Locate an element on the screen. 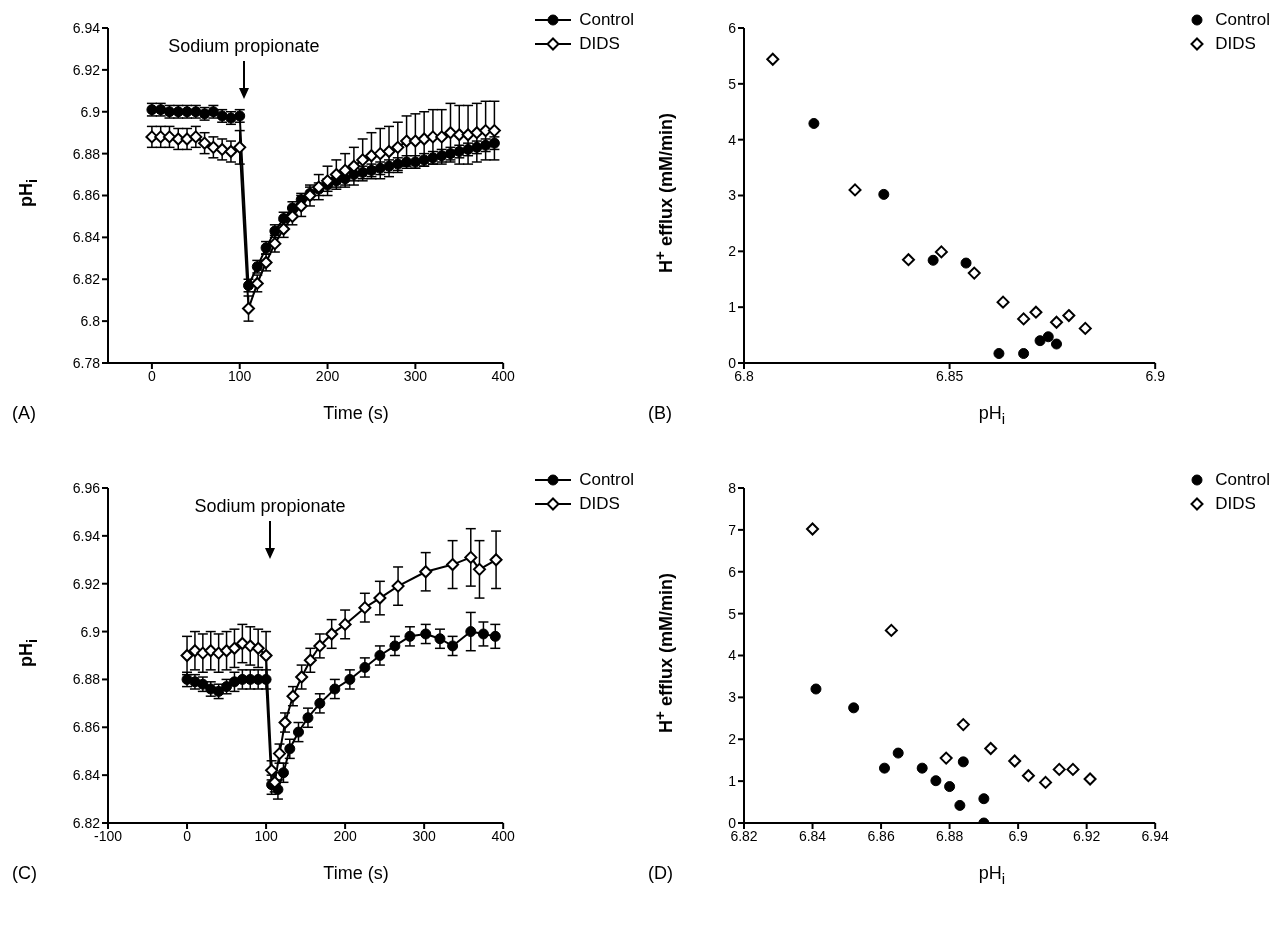 The image size is (1288, 947). x-axis-title: Time (s) is located at coordinates (356, 413).